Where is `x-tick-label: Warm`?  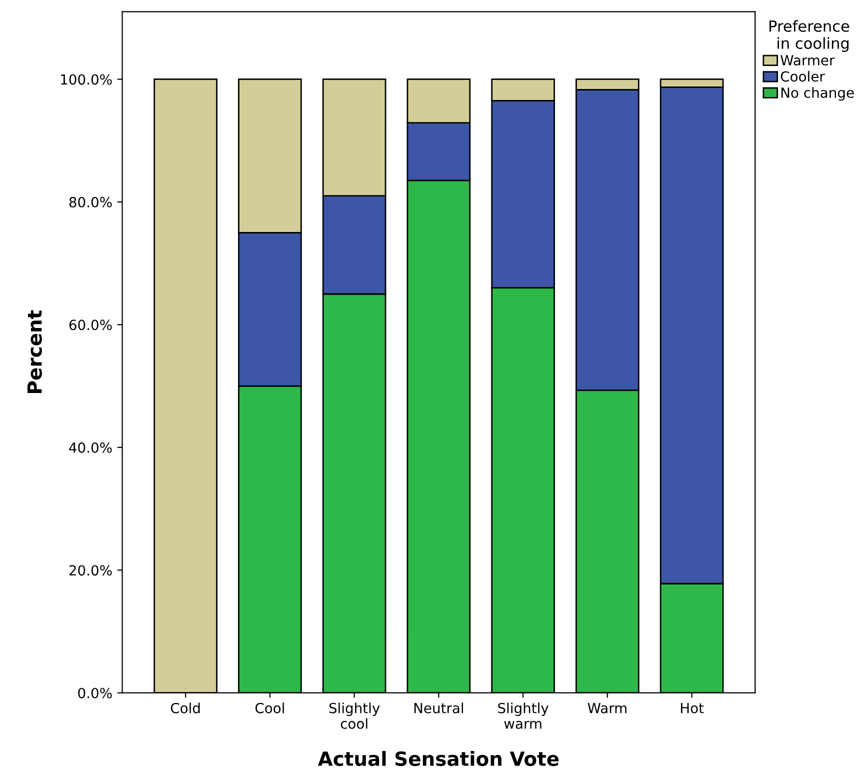 x-tick-label: Warm is located at coordinates (607, 708).